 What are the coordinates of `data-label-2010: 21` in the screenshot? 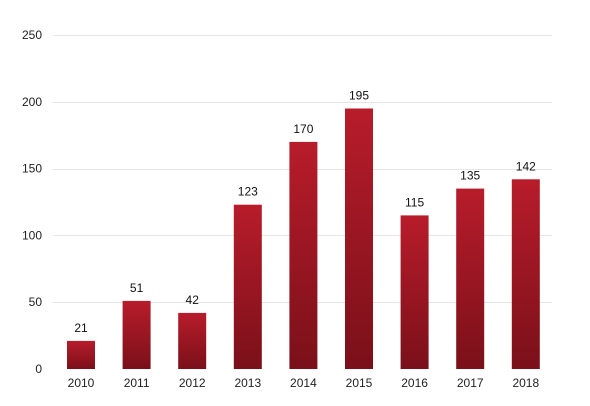 It's located at (81, 328).